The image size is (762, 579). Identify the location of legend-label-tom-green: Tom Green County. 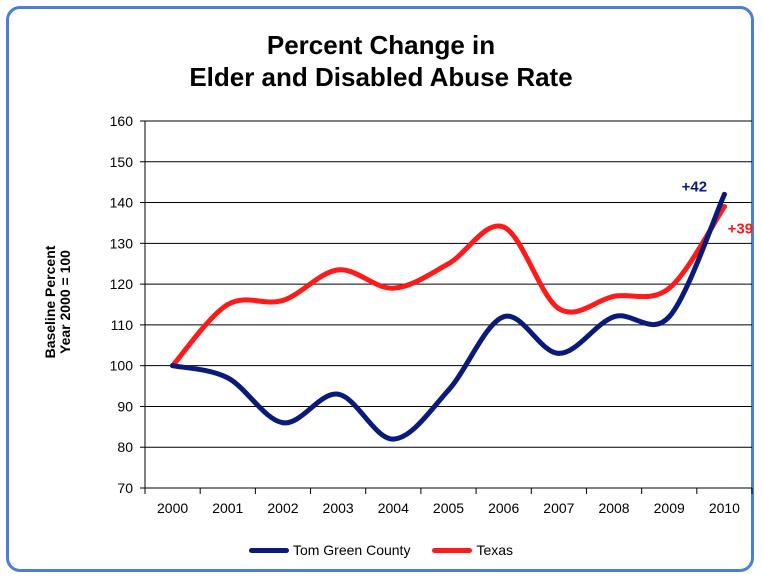
(351, 550).